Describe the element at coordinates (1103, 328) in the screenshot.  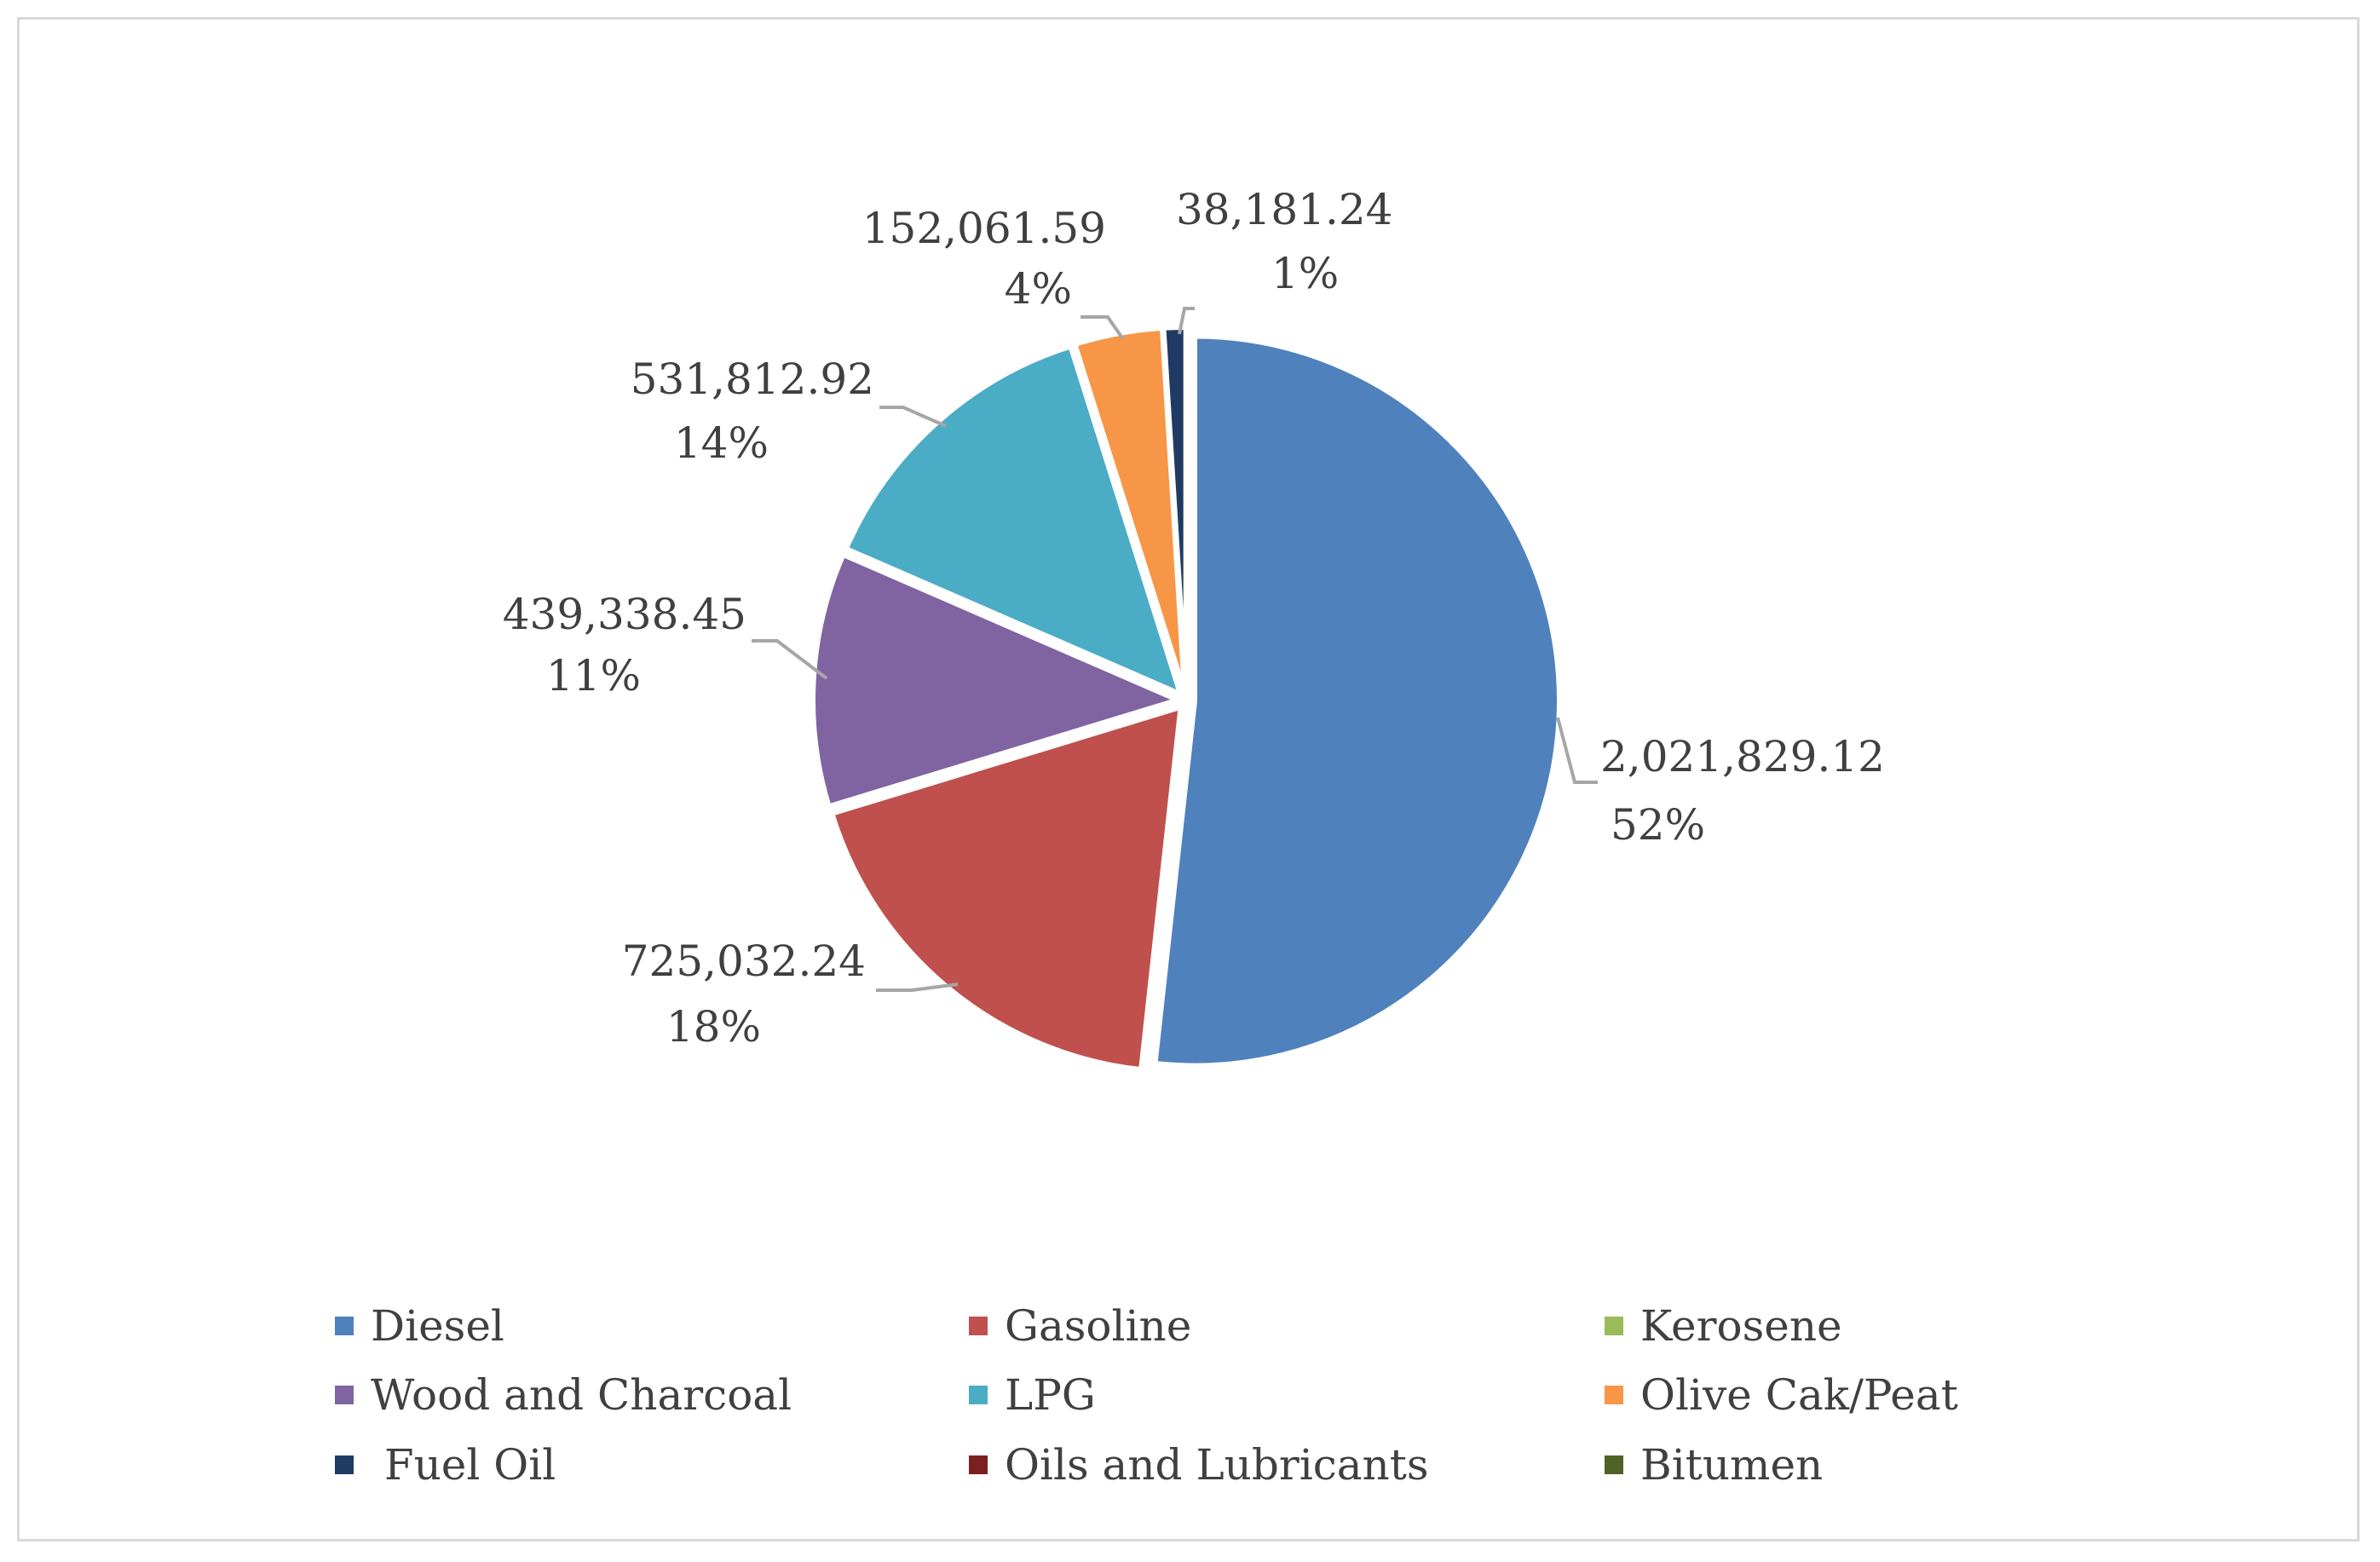
I see `leader-line-olive-cak-peat` at that location.